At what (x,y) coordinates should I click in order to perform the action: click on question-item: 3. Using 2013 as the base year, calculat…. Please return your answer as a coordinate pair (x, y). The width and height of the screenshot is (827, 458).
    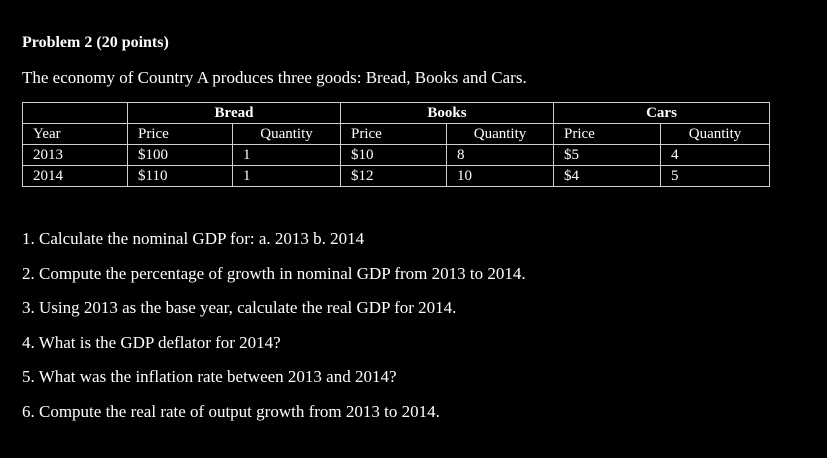
    Looking at the image, I should click on (239, 307).